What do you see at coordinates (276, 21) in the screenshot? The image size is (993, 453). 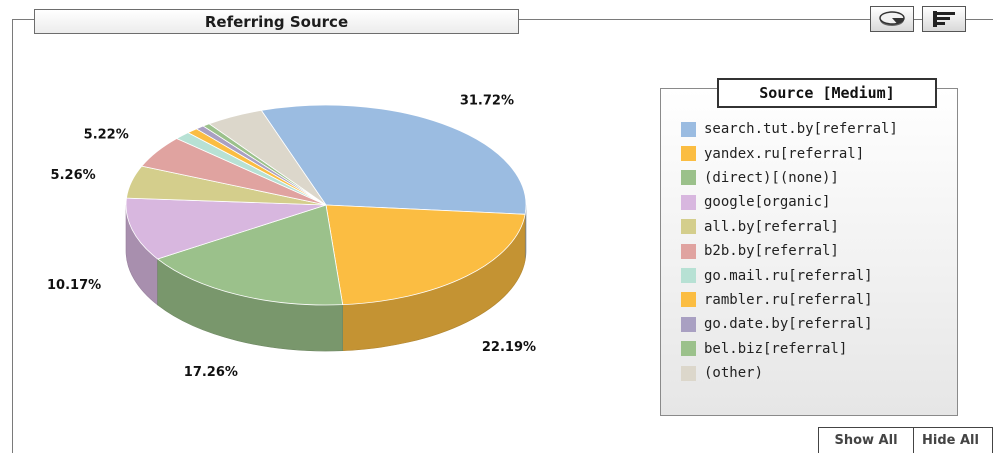 I see `panel-title: Referring Source` at bounding box center [276, 21].